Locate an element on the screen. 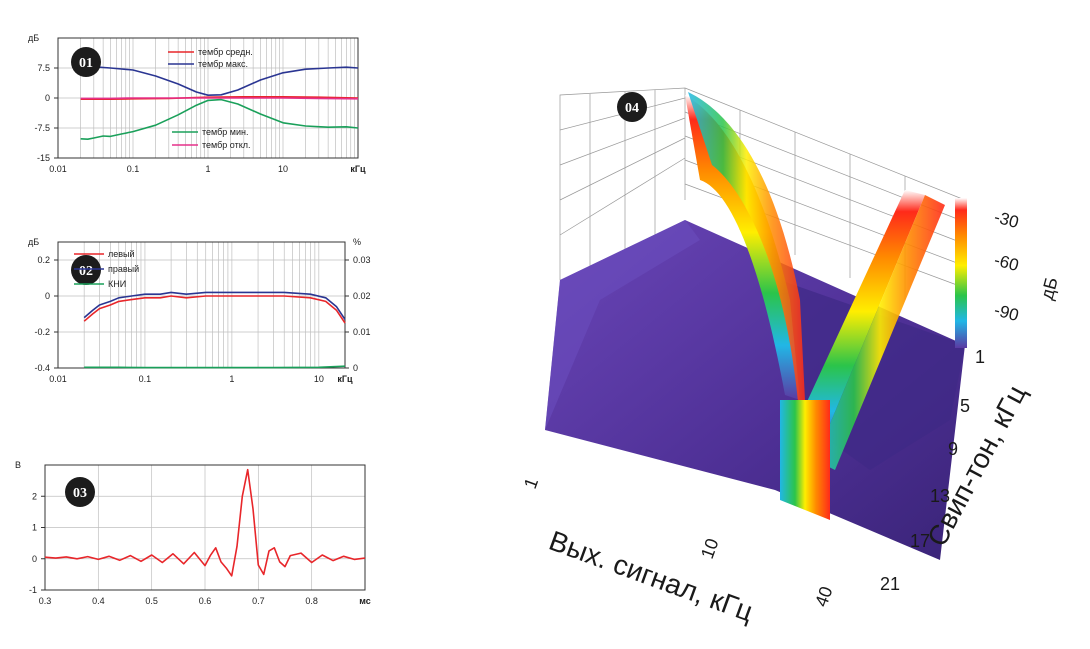 The height and width of the screenshot is (649, 1090). badge-01-label: 01 is located at coordinates (86, 63).